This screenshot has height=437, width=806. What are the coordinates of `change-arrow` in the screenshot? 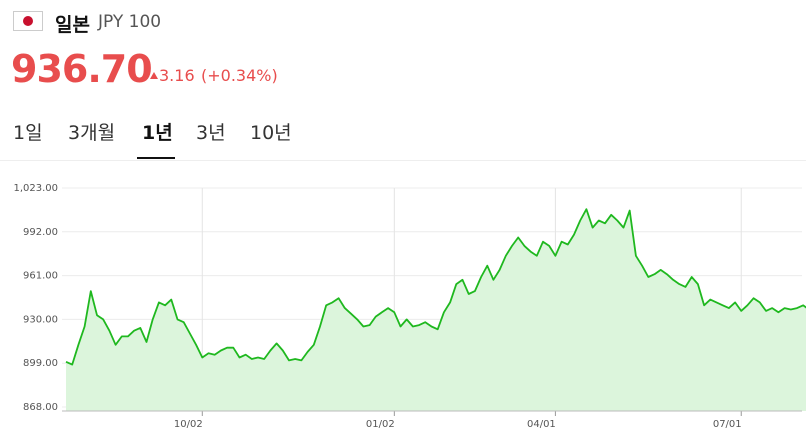 It's located at (154, 75).